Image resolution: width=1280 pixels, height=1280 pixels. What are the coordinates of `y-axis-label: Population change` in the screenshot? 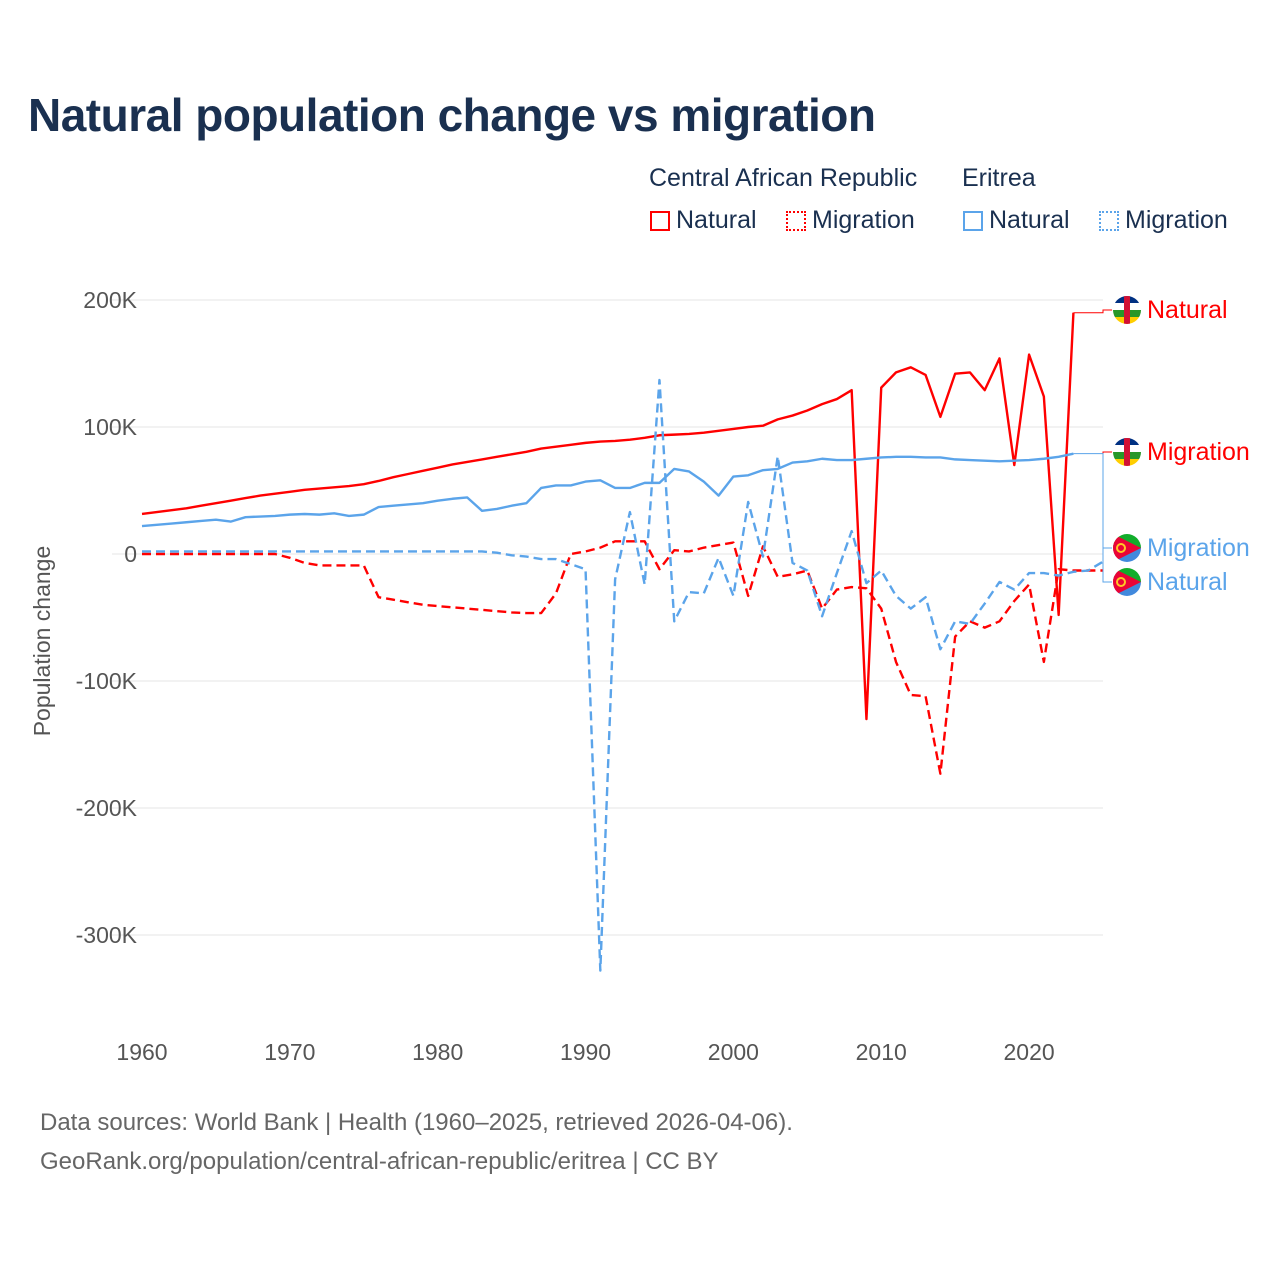 It's located at (42, 641).